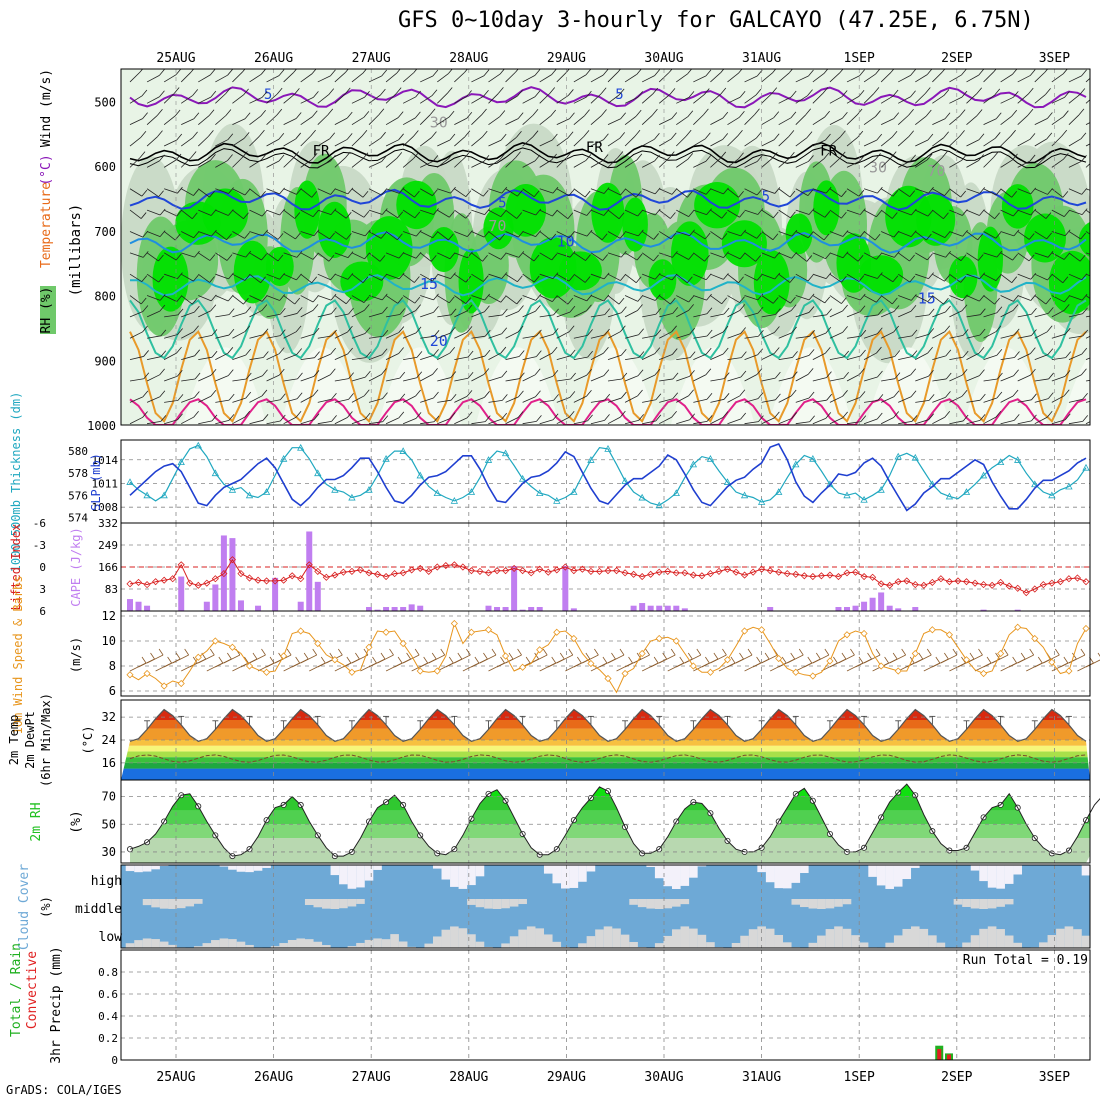 This screenshot has height=1100, width=1100. I want to click on upper-ylabel-tunit: (°C), so click(46, 169).